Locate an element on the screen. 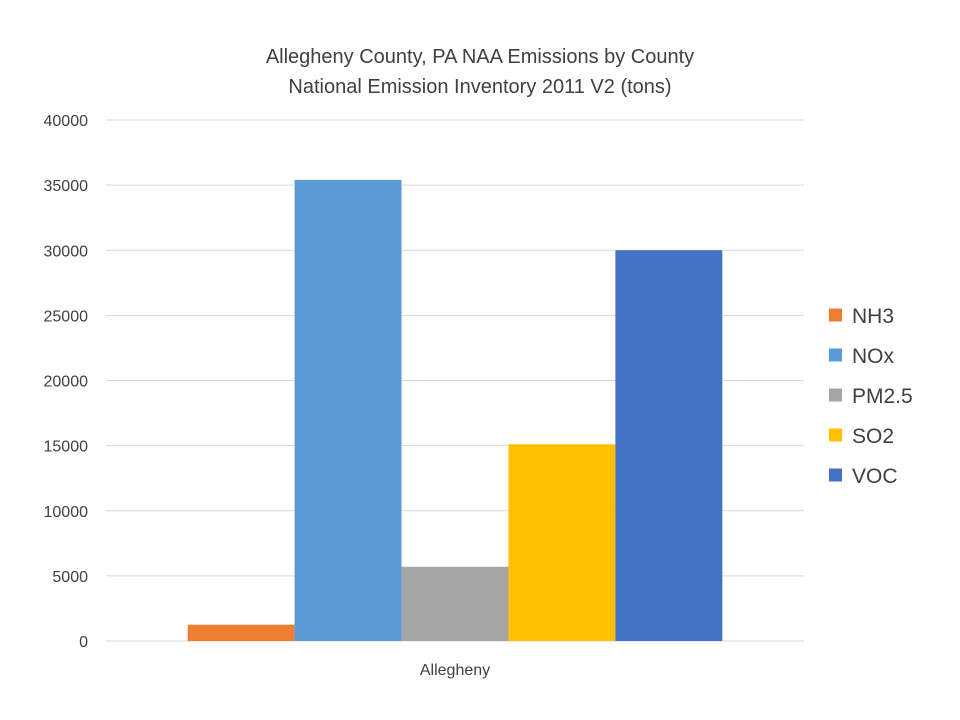 Image resolution: width=960 pixels, height=720 pixels. bar-so2 is located at coordinates (562, 542).